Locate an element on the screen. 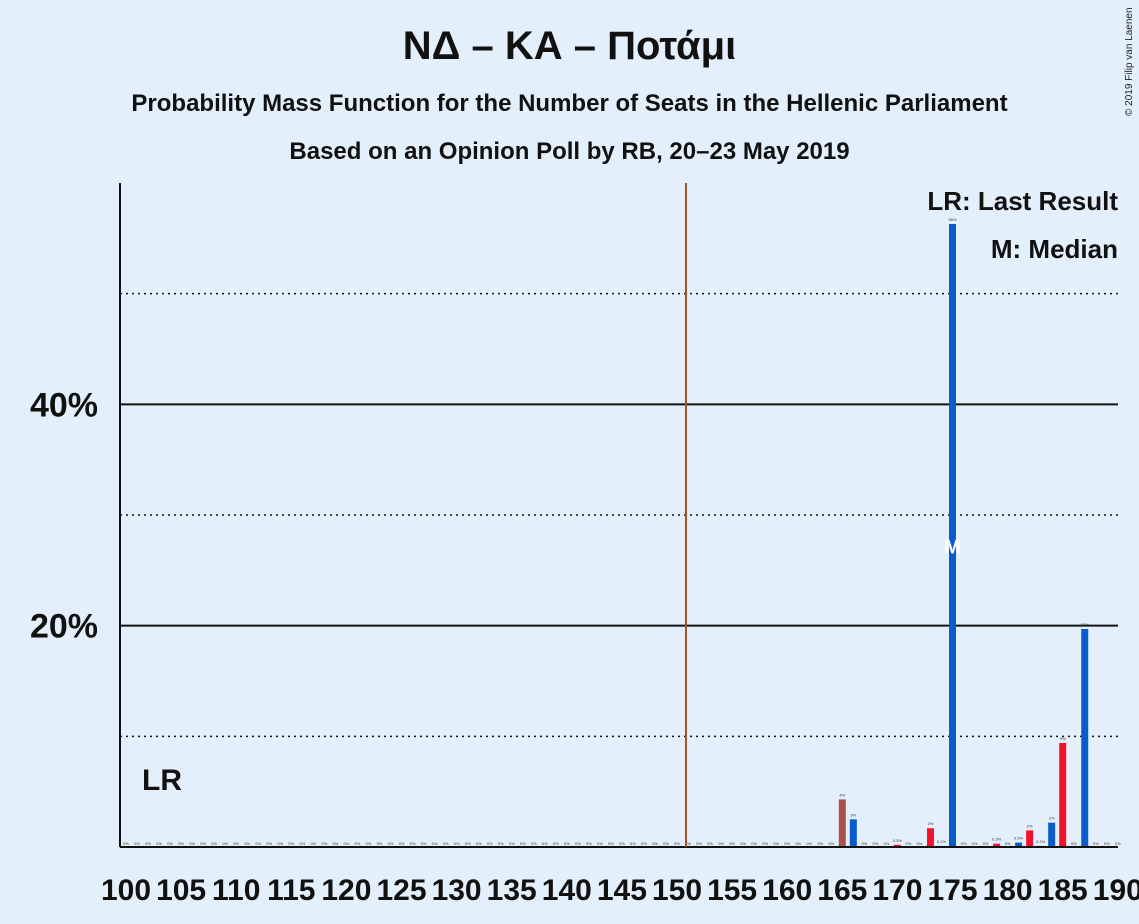 Image resolution: width=1139 pixels, height=924 pixels. x-tick-105: 105 is located at coordinates (181, 890).